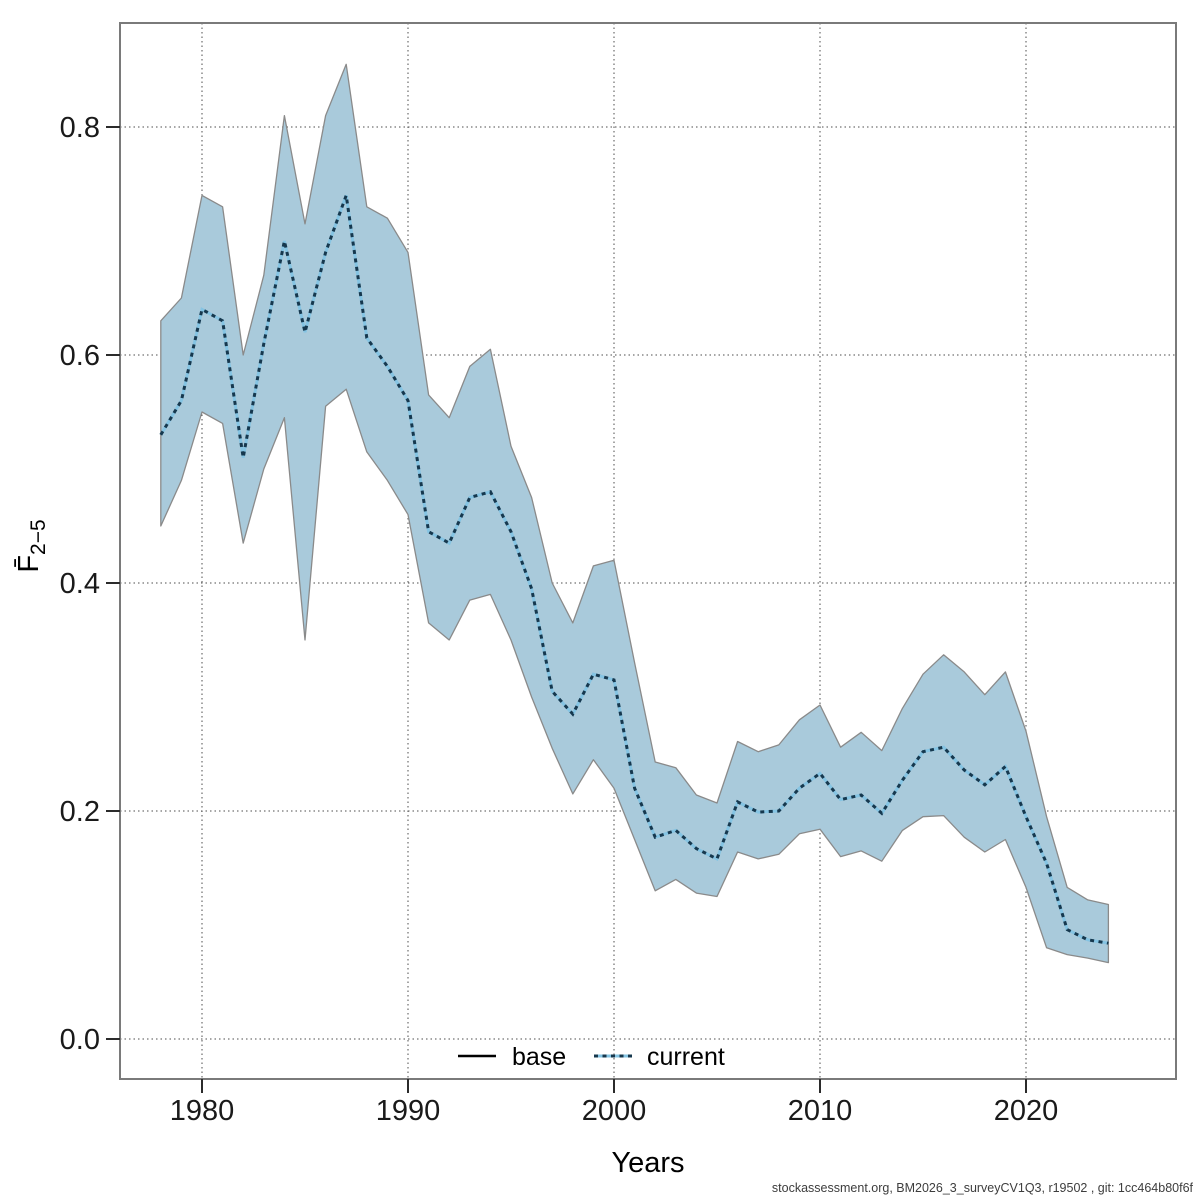 Image resolution: width=1200 pixels, height=1200 pixels. Describe the element at coordinates (80, 1040) in the screenshot. I see `y-tick-label: 0.0` at that location.